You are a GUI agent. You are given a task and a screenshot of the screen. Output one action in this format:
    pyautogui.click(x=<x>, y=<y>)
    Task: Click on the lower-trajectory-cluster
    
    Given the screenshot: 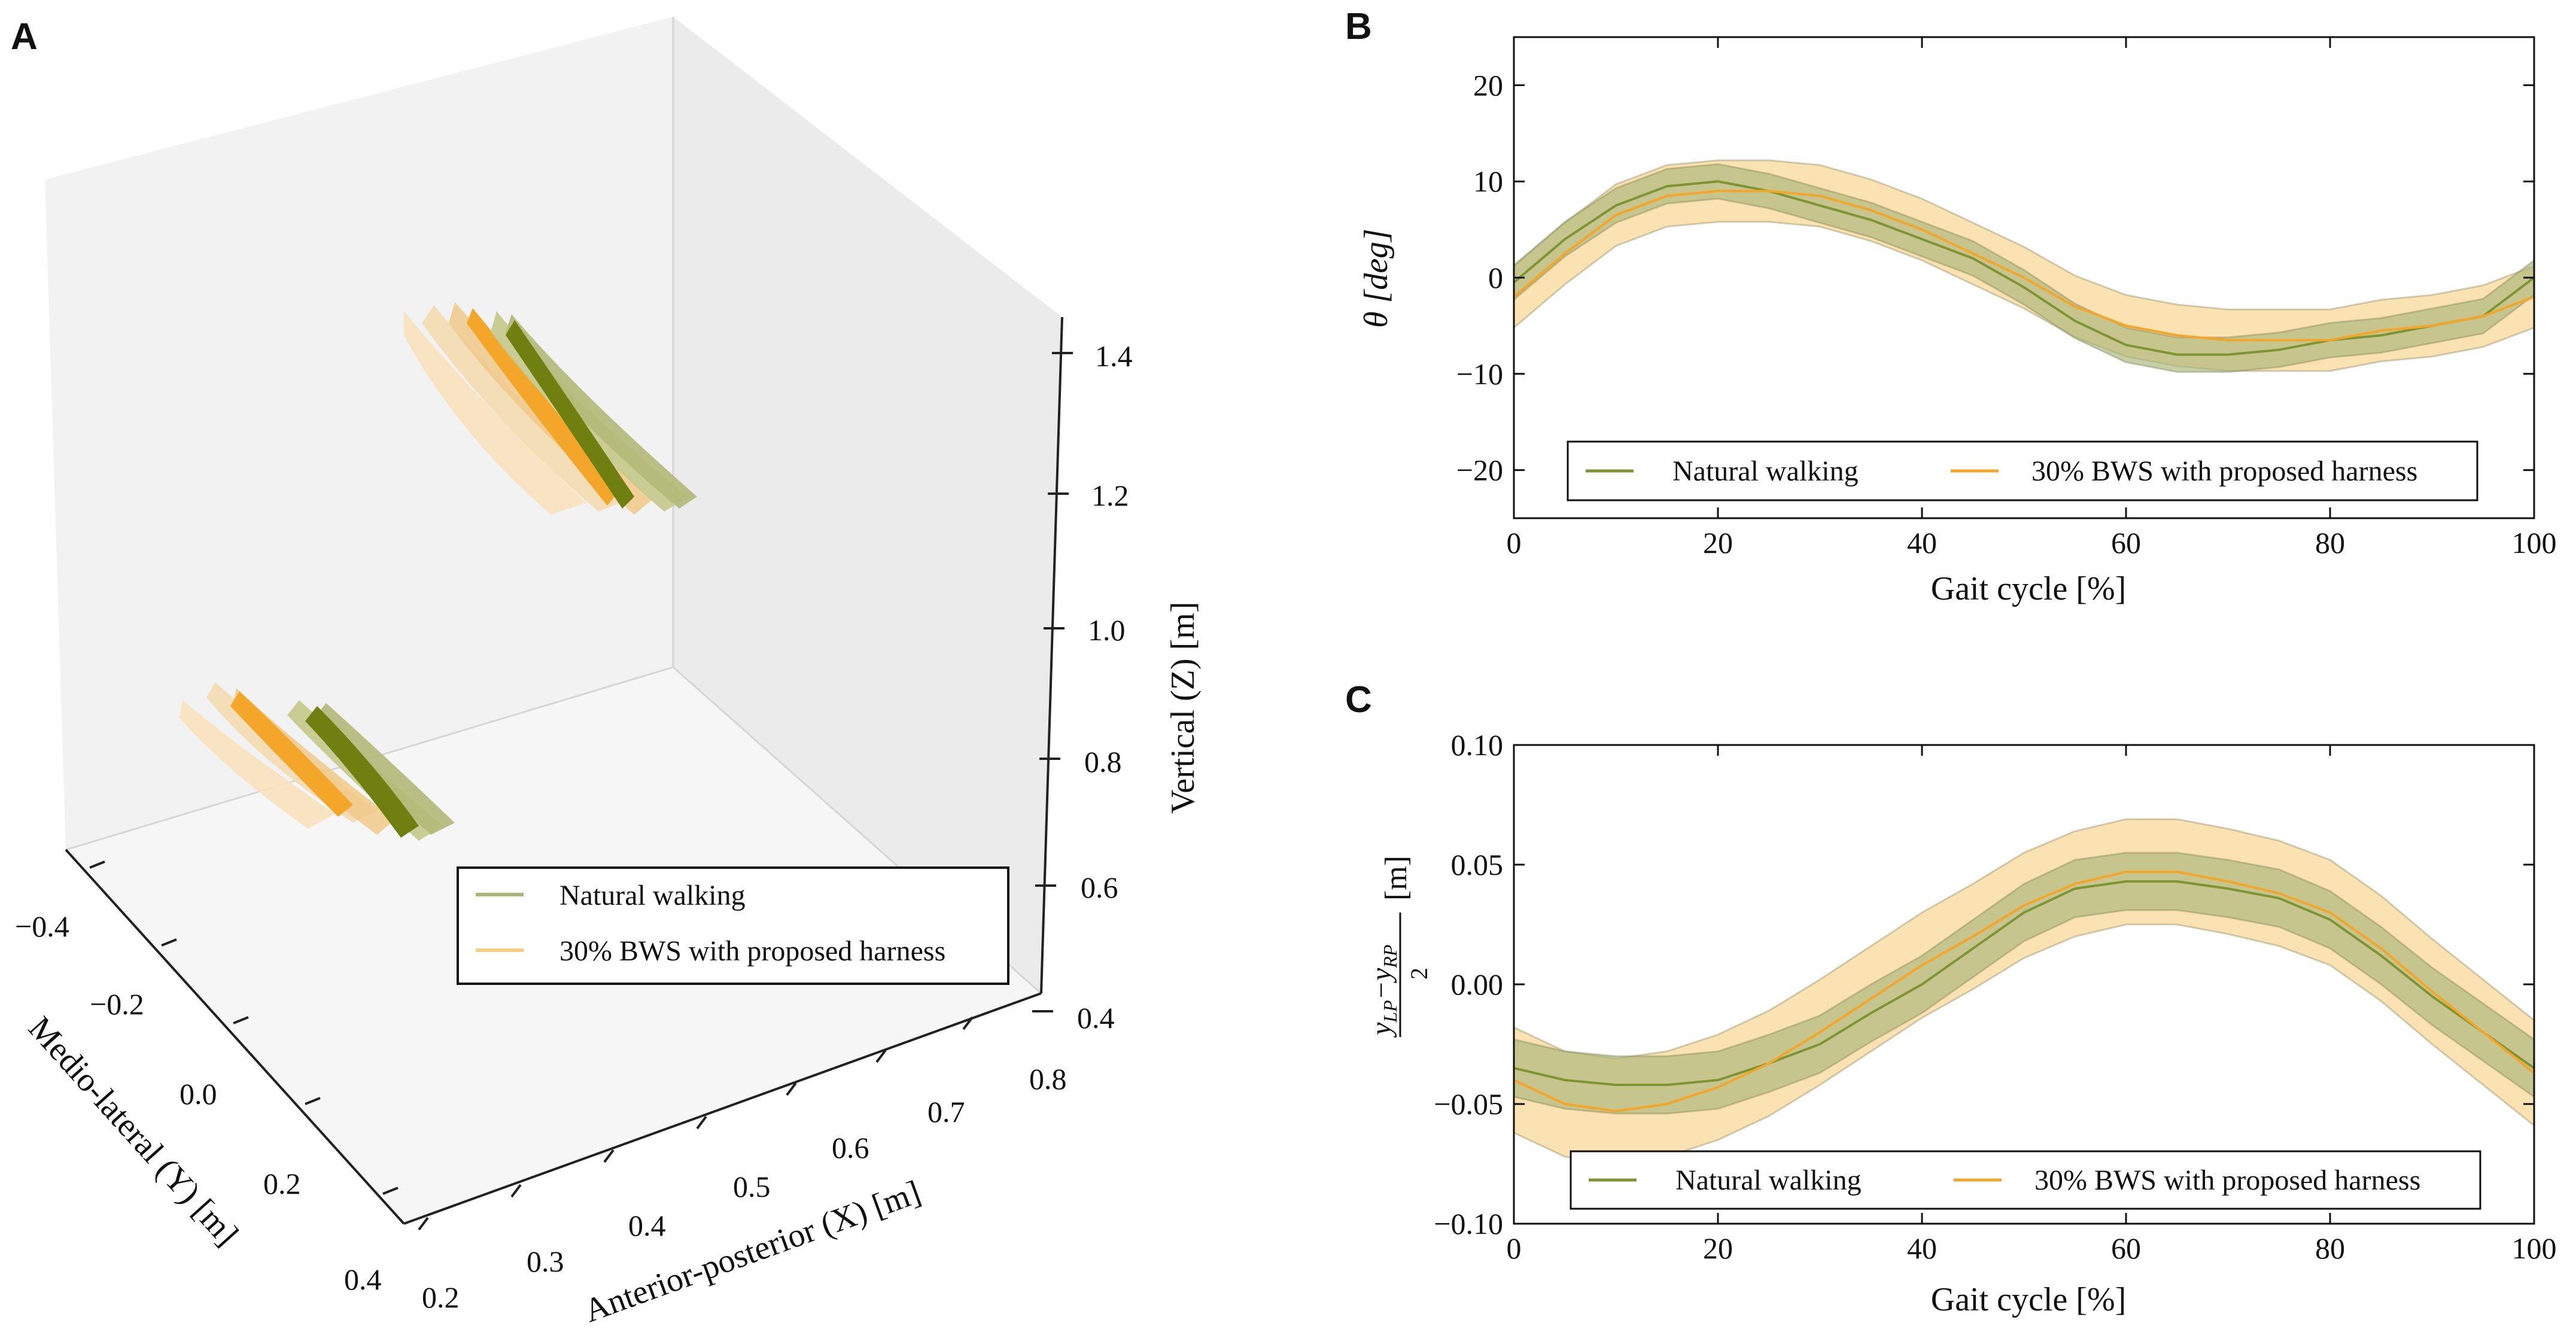 What is the action you would take?
    pyautogui.click(x=317, y=761)
    